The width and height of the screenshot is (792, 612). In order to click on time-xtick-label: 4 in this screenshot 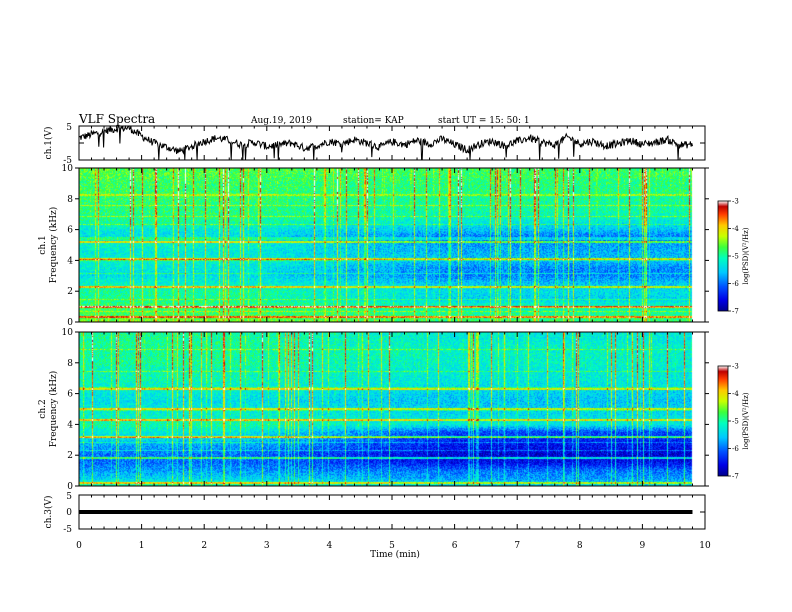, I will do `click(330, 546)`.